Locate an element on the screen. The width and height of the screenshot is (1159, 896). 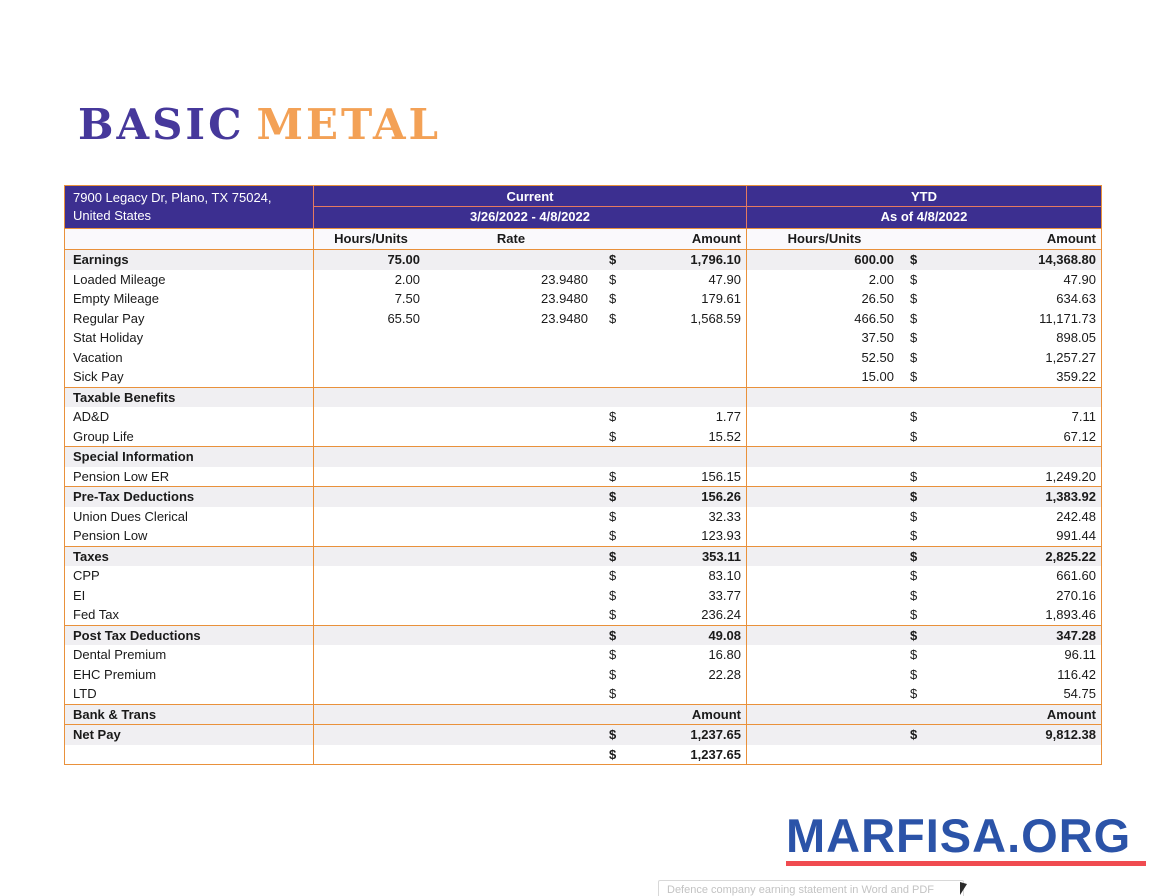
amount-value: 1.77 is located at coordinates (728, 416).